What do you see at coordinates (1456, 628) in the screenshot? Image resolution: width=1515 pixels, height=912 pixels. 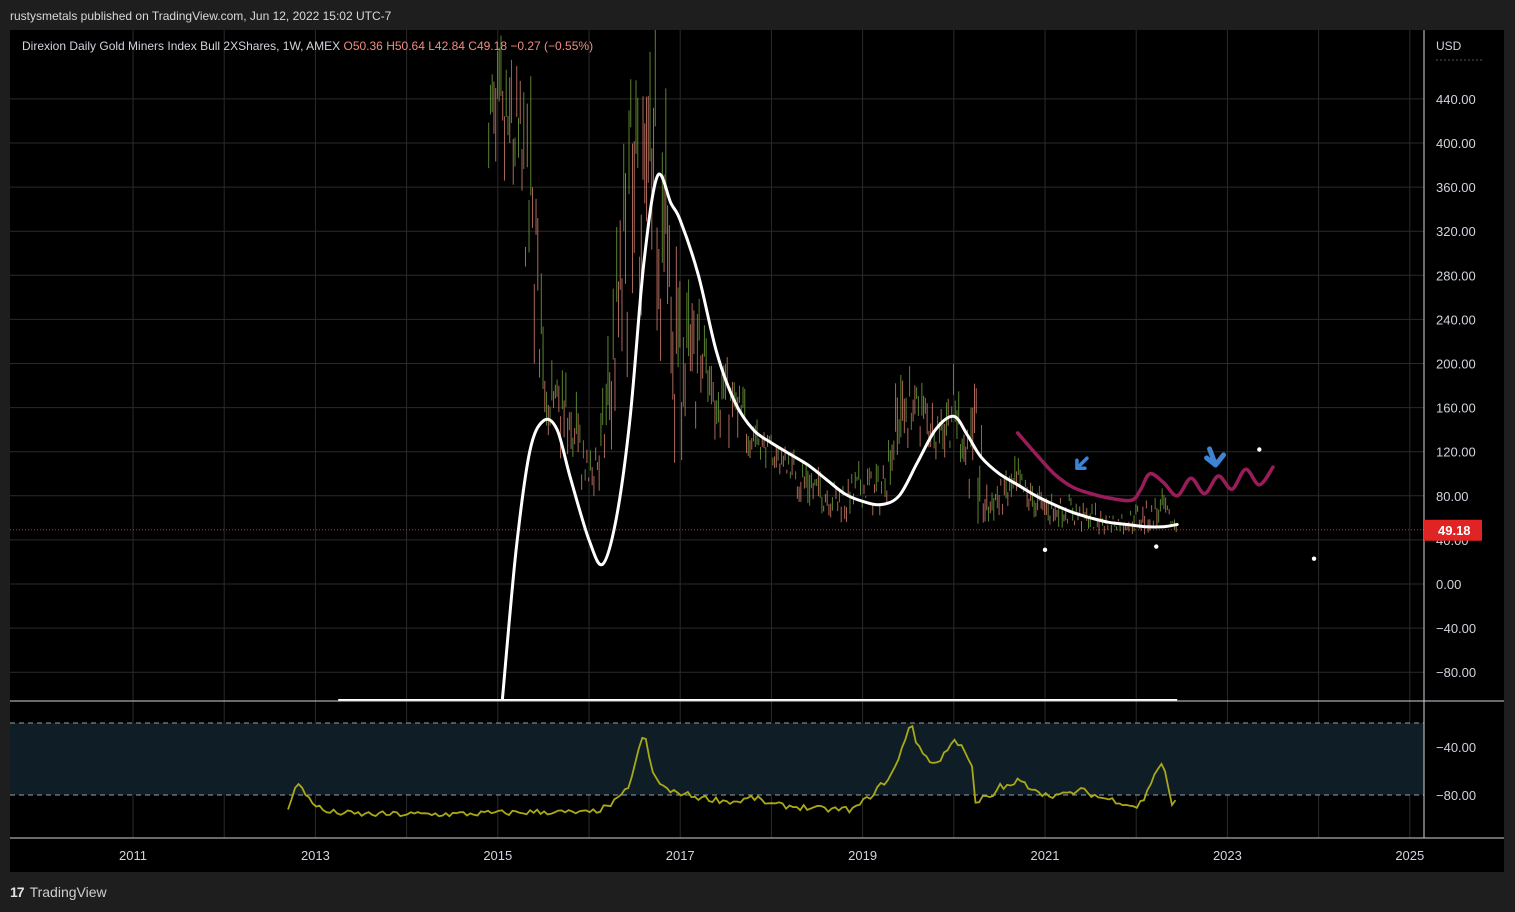 I see `y-tick-label: −40.00` at bounding box center [1456, 628].